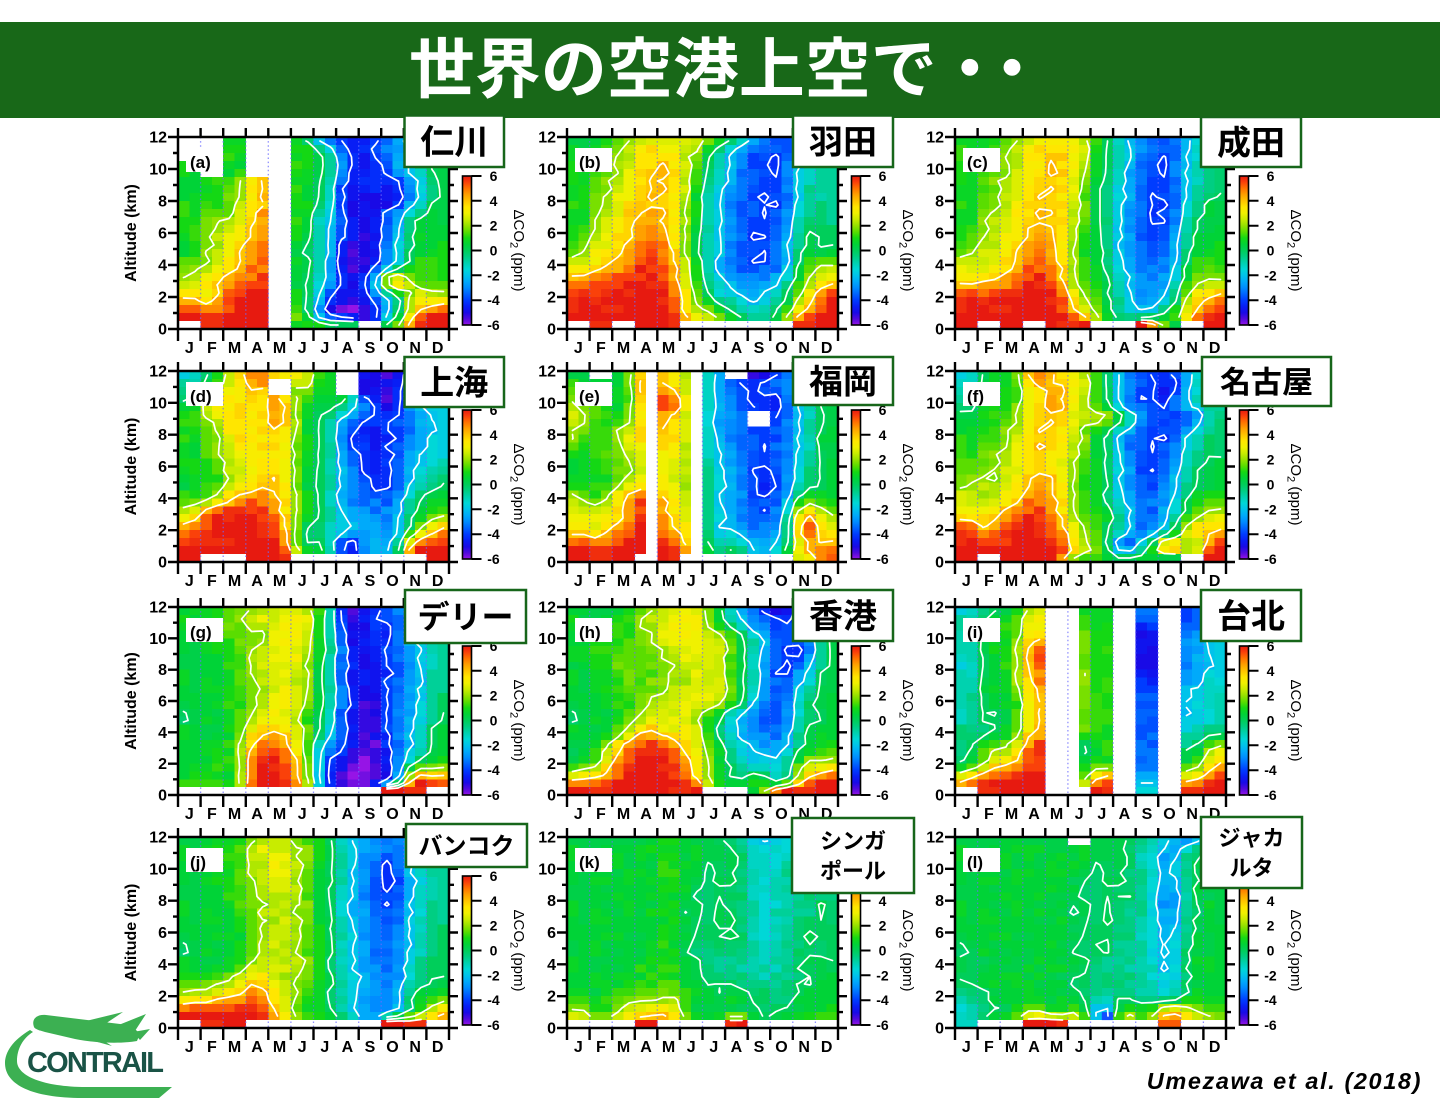  Describe the element at coordinates (975, 862) in the screenshot. I see `svg-text: (l)` at that location.